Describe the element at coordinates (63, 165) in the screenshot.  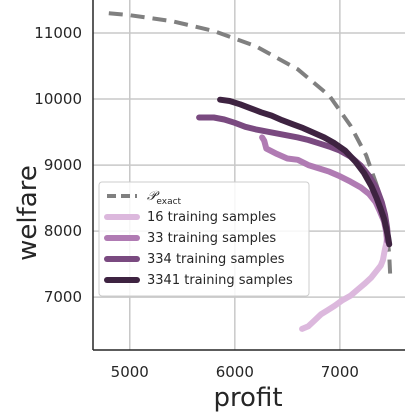
I see `y-tick-label: 9000` at that location.